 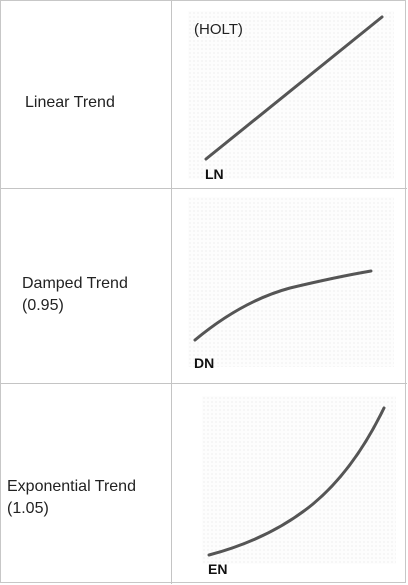 What do you see at coordinates (204, 363) in the screenshot?
I see `series-tag-dn: DN` at bounding box center [204, 363].